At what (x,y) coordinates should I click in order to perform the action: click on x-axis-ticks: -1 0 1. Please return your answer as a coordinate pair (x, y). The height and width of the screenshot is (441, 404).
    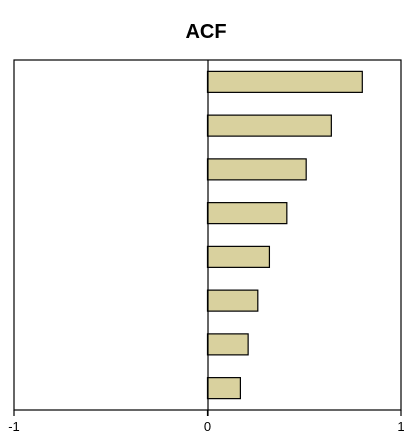
    Looking at the image, I should click on (206, 422).